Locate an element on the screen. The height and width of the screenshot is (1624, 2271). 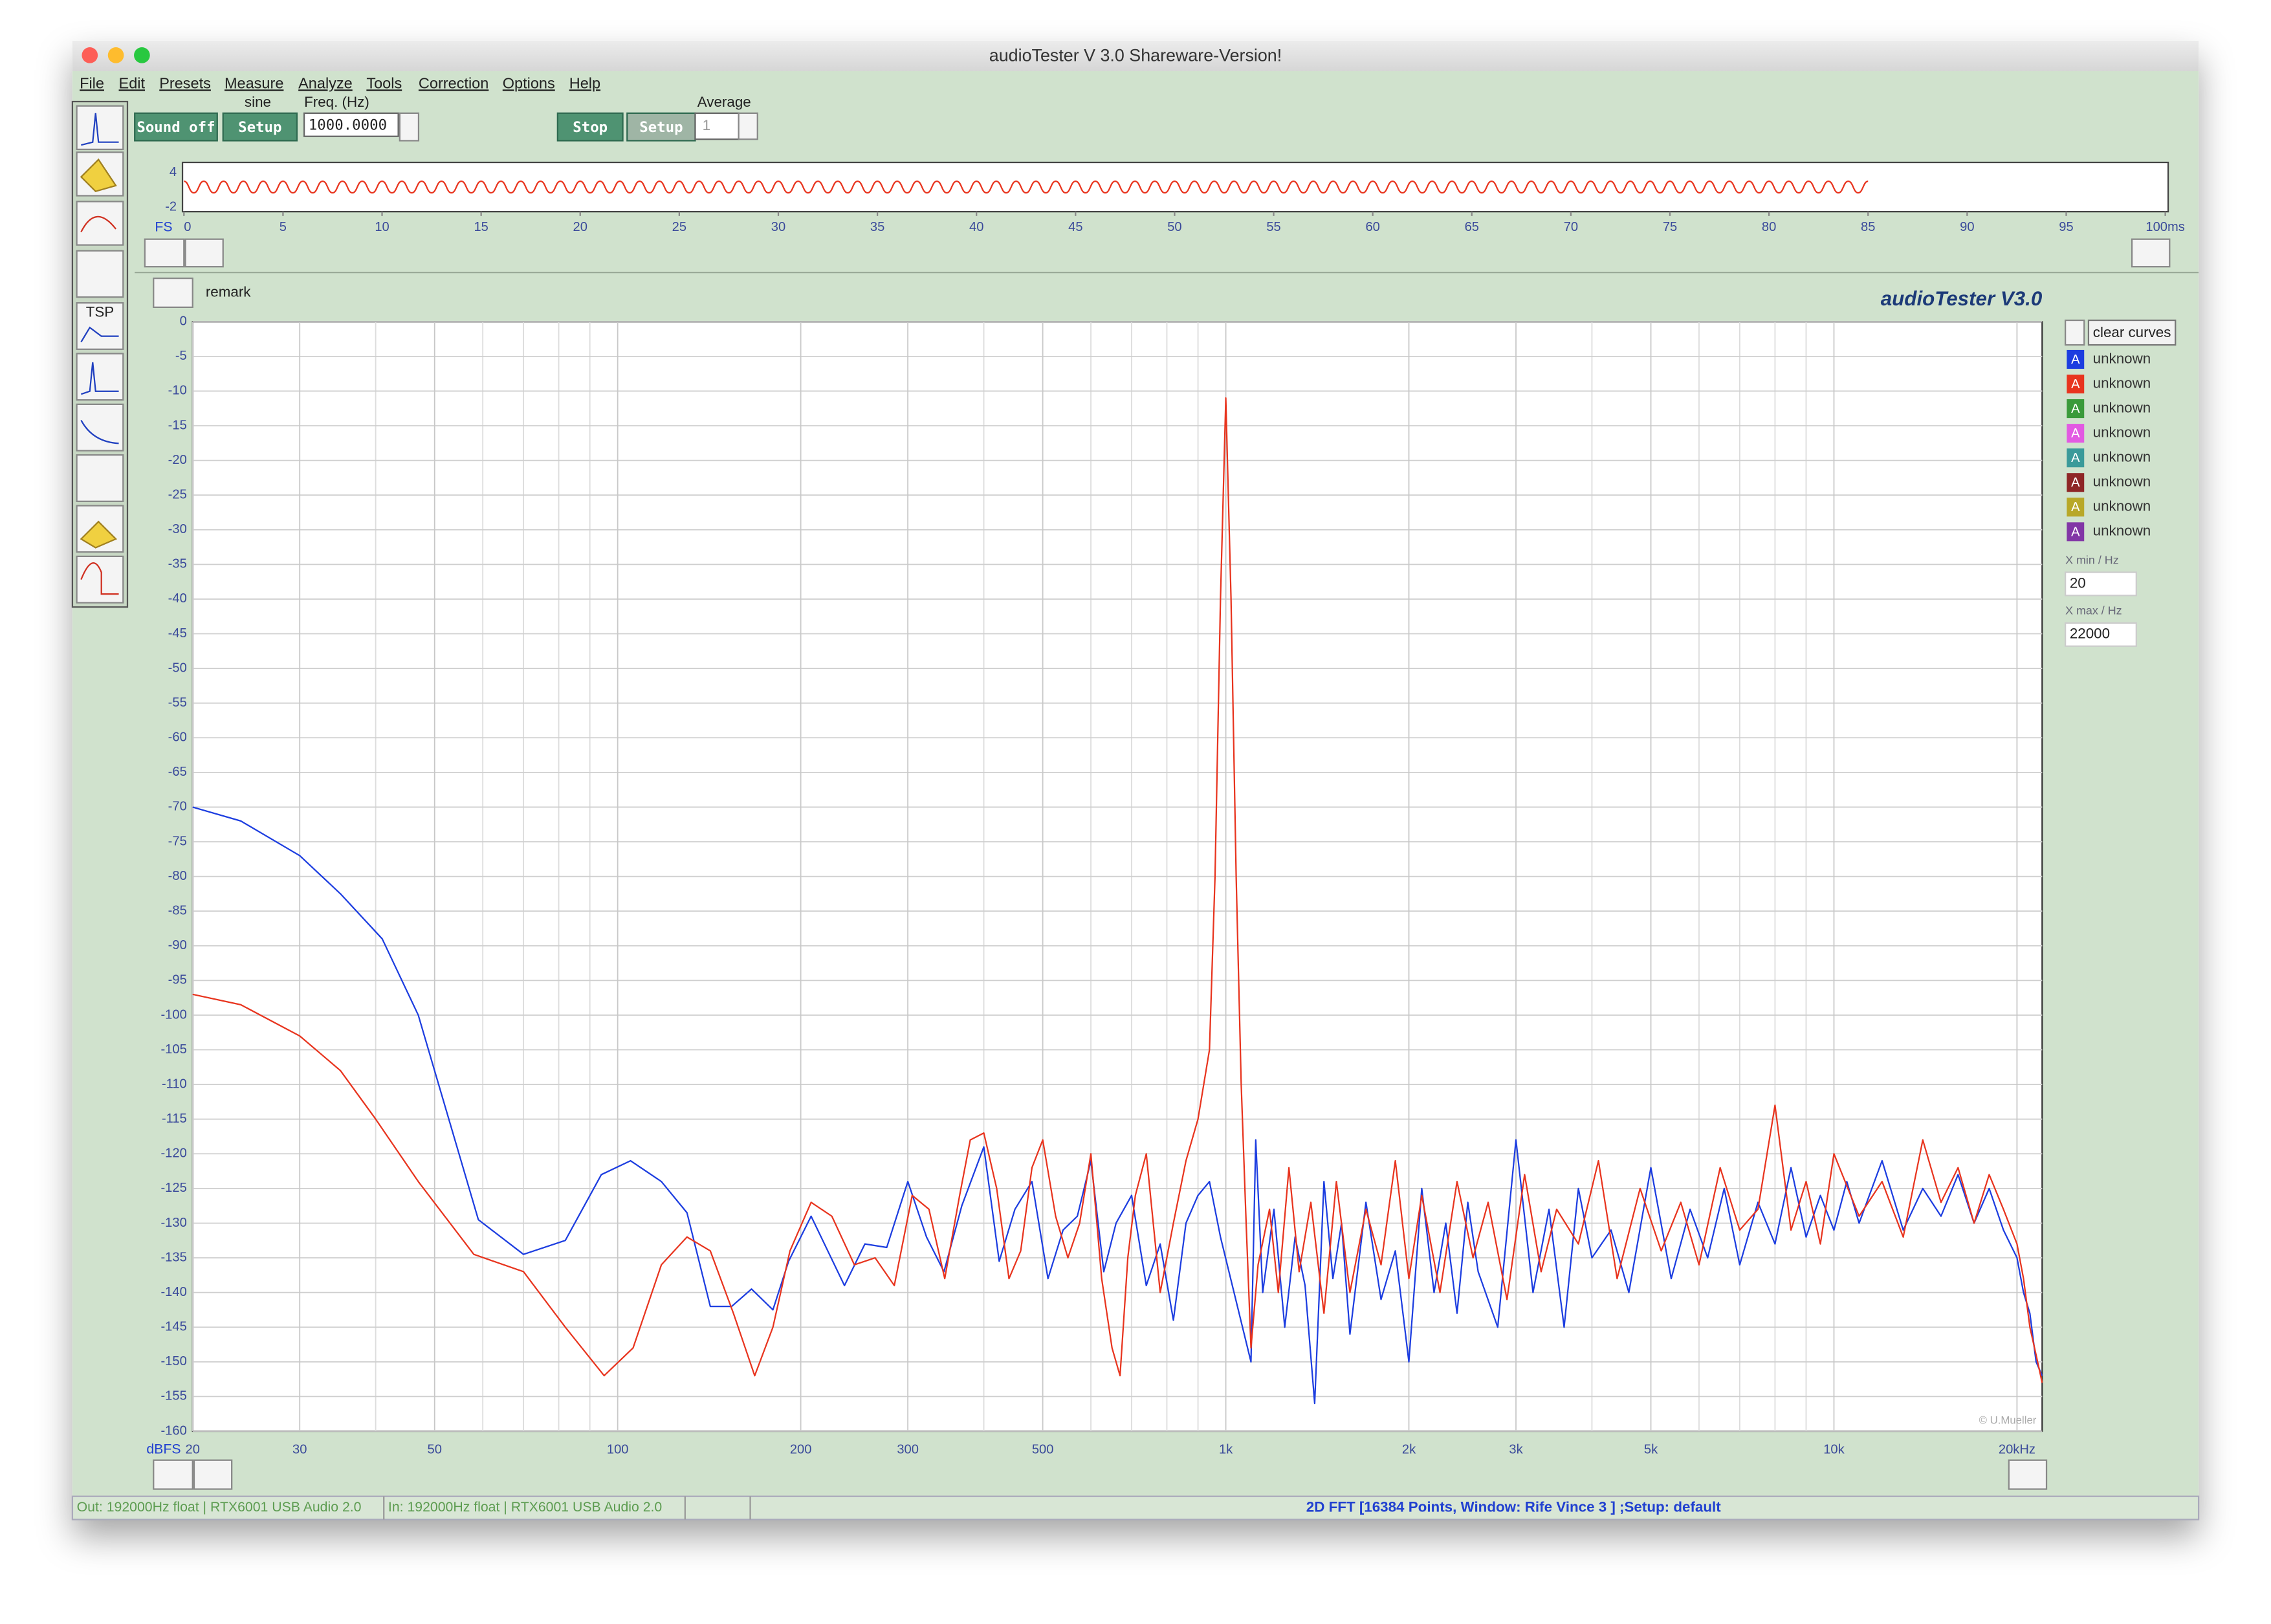
y-tick-label: -105 is located at coordinates (173, 1050).